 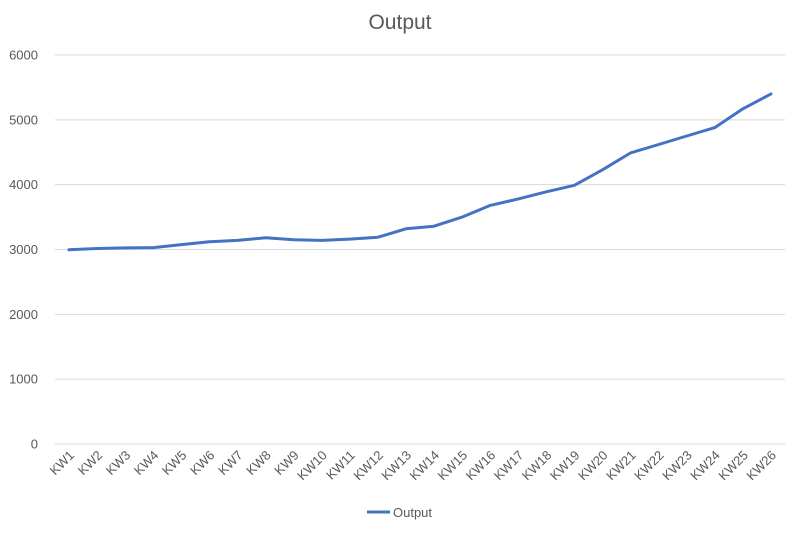 I want to click on y-tick-label: 6000, so click(x=23, y=55).